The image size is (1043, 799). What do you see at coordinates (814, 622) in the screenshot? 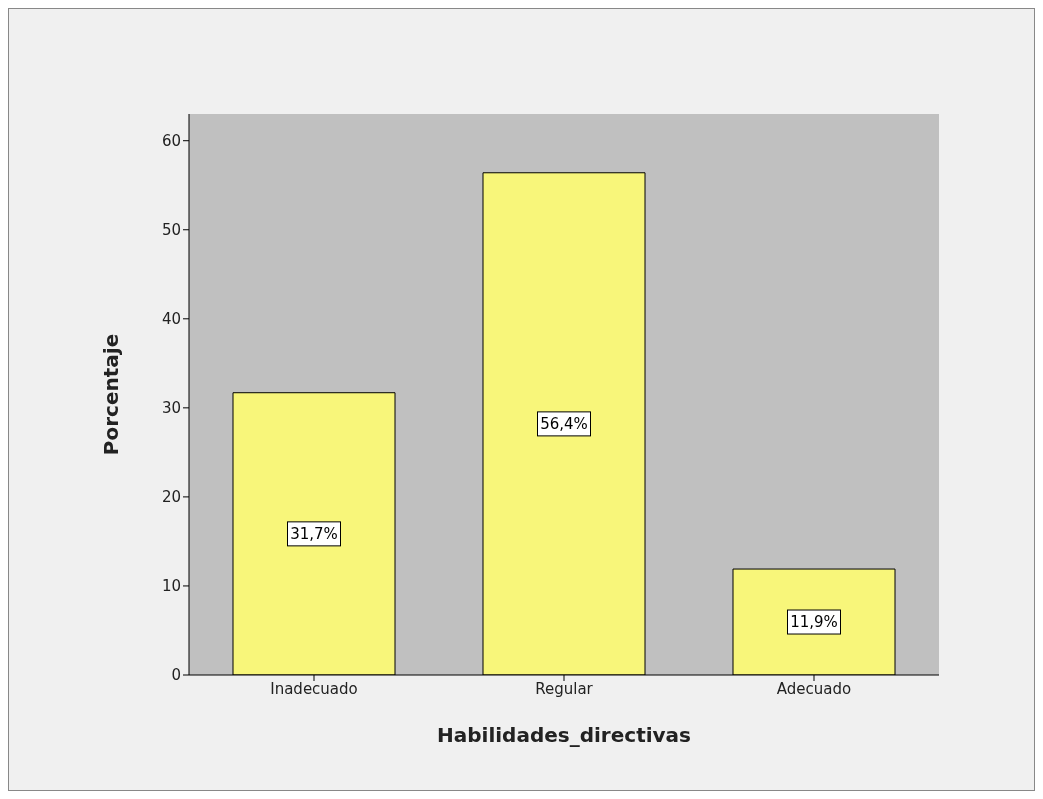
I see `data-label: 11,9%` at bounding box center [814, 622].